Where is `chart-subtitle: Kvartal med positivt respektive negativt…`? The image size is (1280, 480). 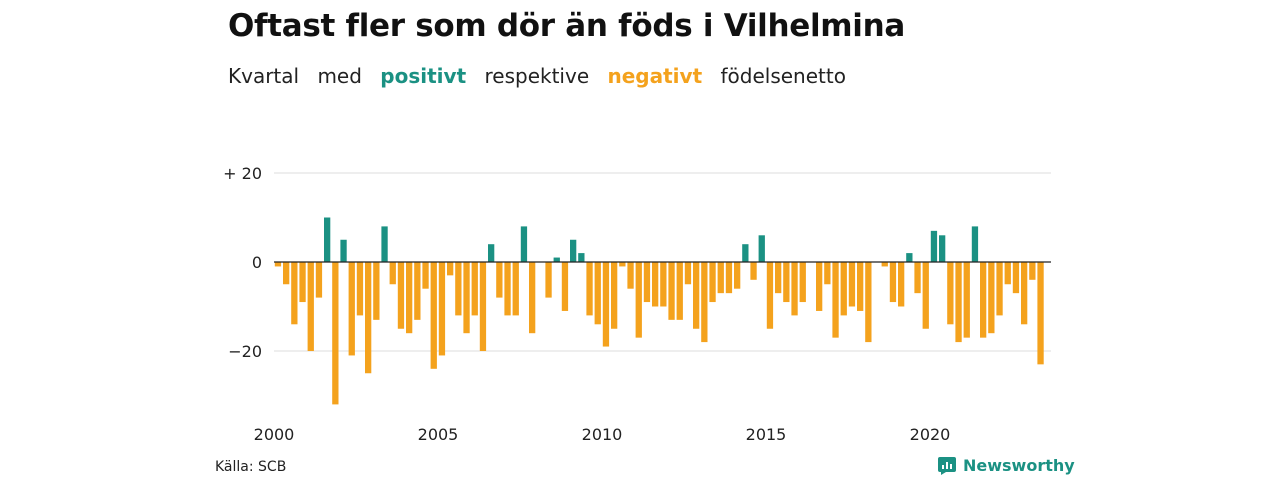 chart-subtitle: Kvartal med positivt respektive negativt… is located at coordinates (543, 76).